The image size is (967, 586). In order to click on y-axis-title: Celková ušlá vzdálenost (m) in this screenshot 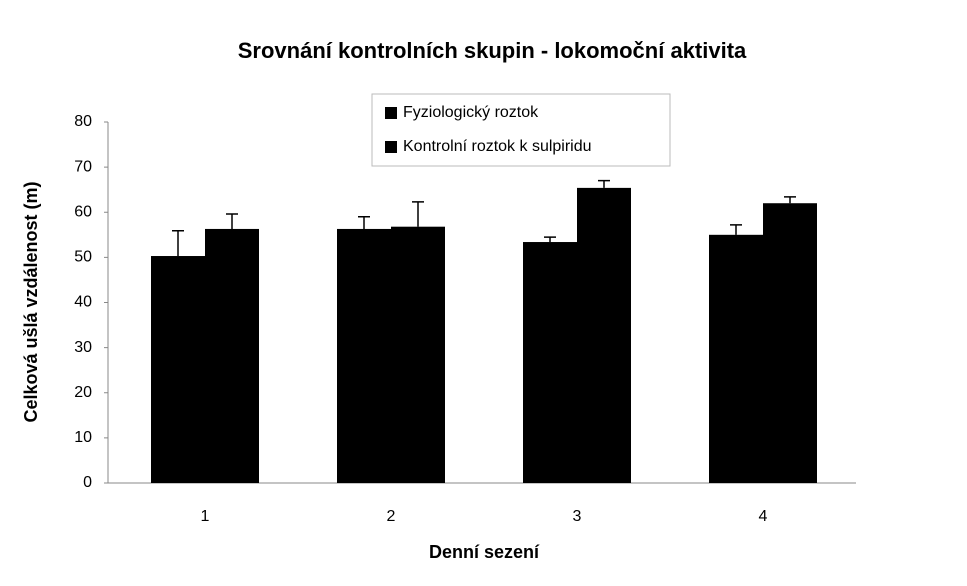, I will do `click(31, 301)`.